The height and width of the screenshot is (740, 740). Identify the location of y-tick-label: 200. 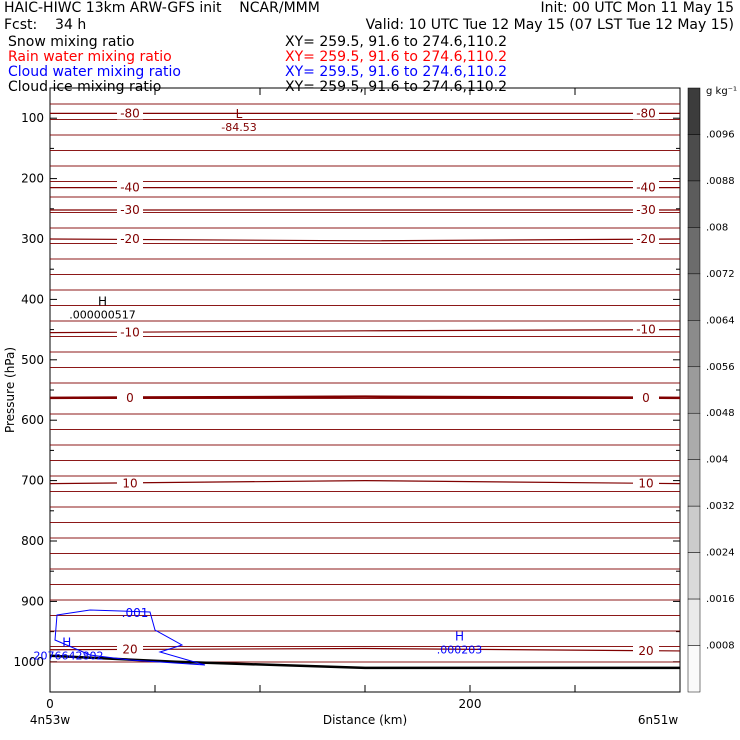
(32, 179).